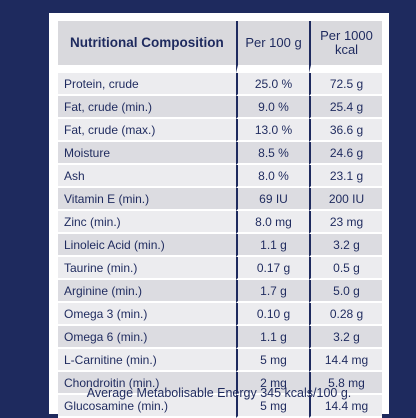 The image size is (416, 418). I want to click on value-per-100g: 9.0 %, so click(272, 107).